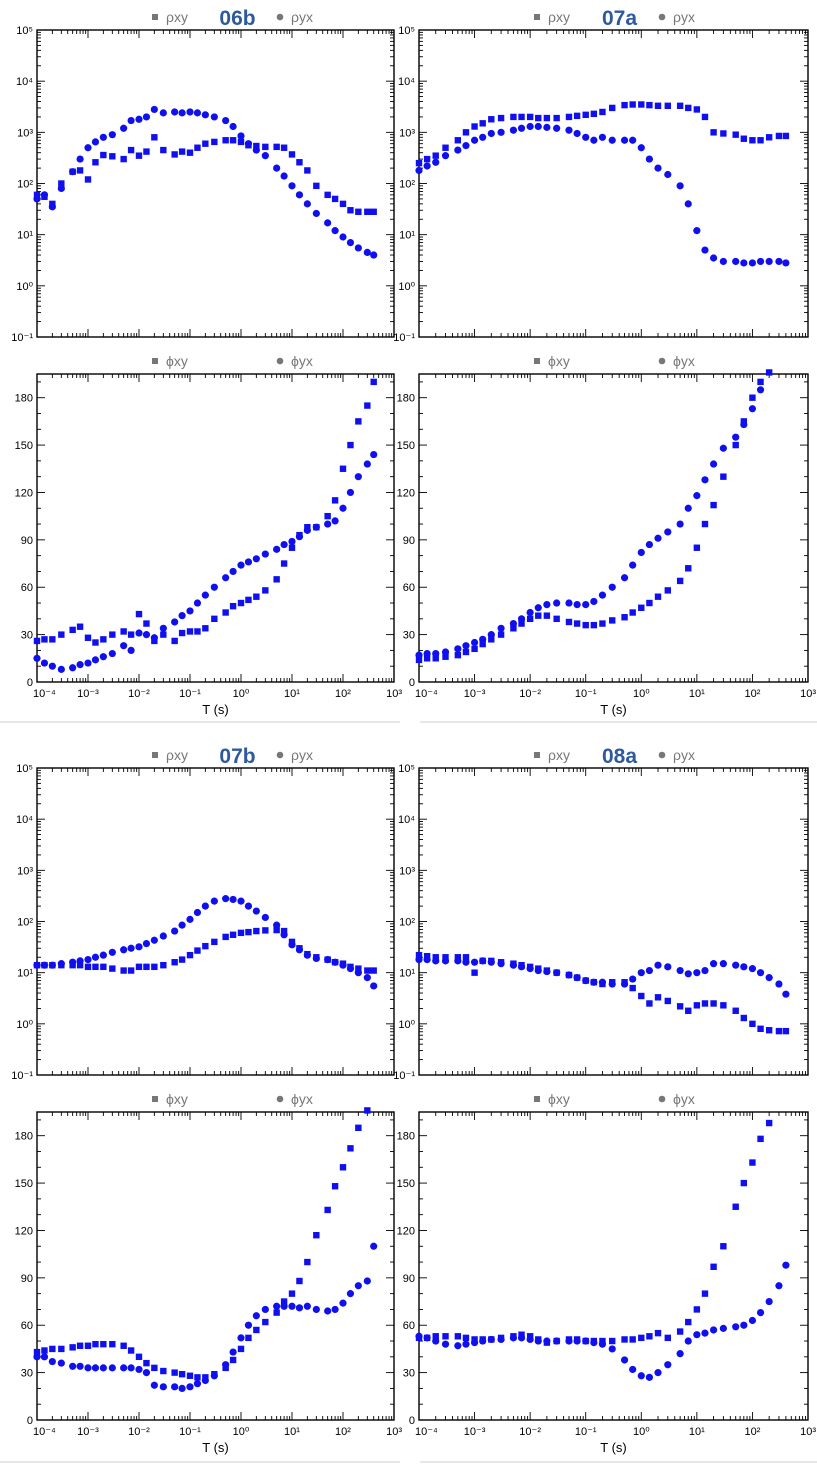  I want to click on y-tick-label: 180, so click(24, 1137).